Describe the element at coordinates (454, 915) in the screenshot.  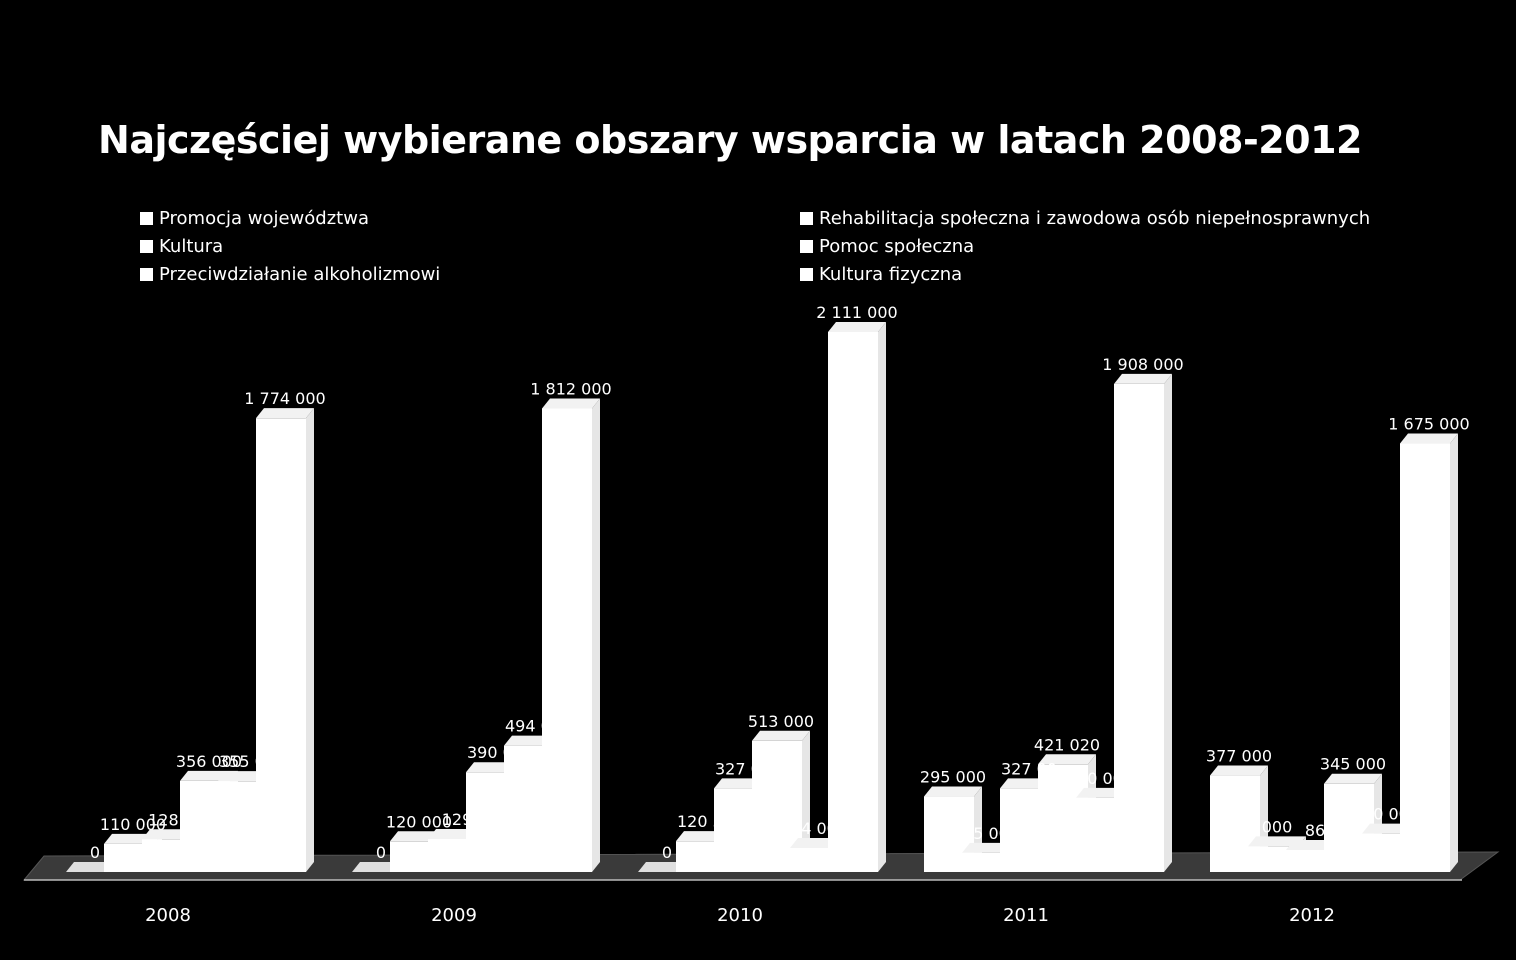
I see `x-tick-label: 2009` at that location.